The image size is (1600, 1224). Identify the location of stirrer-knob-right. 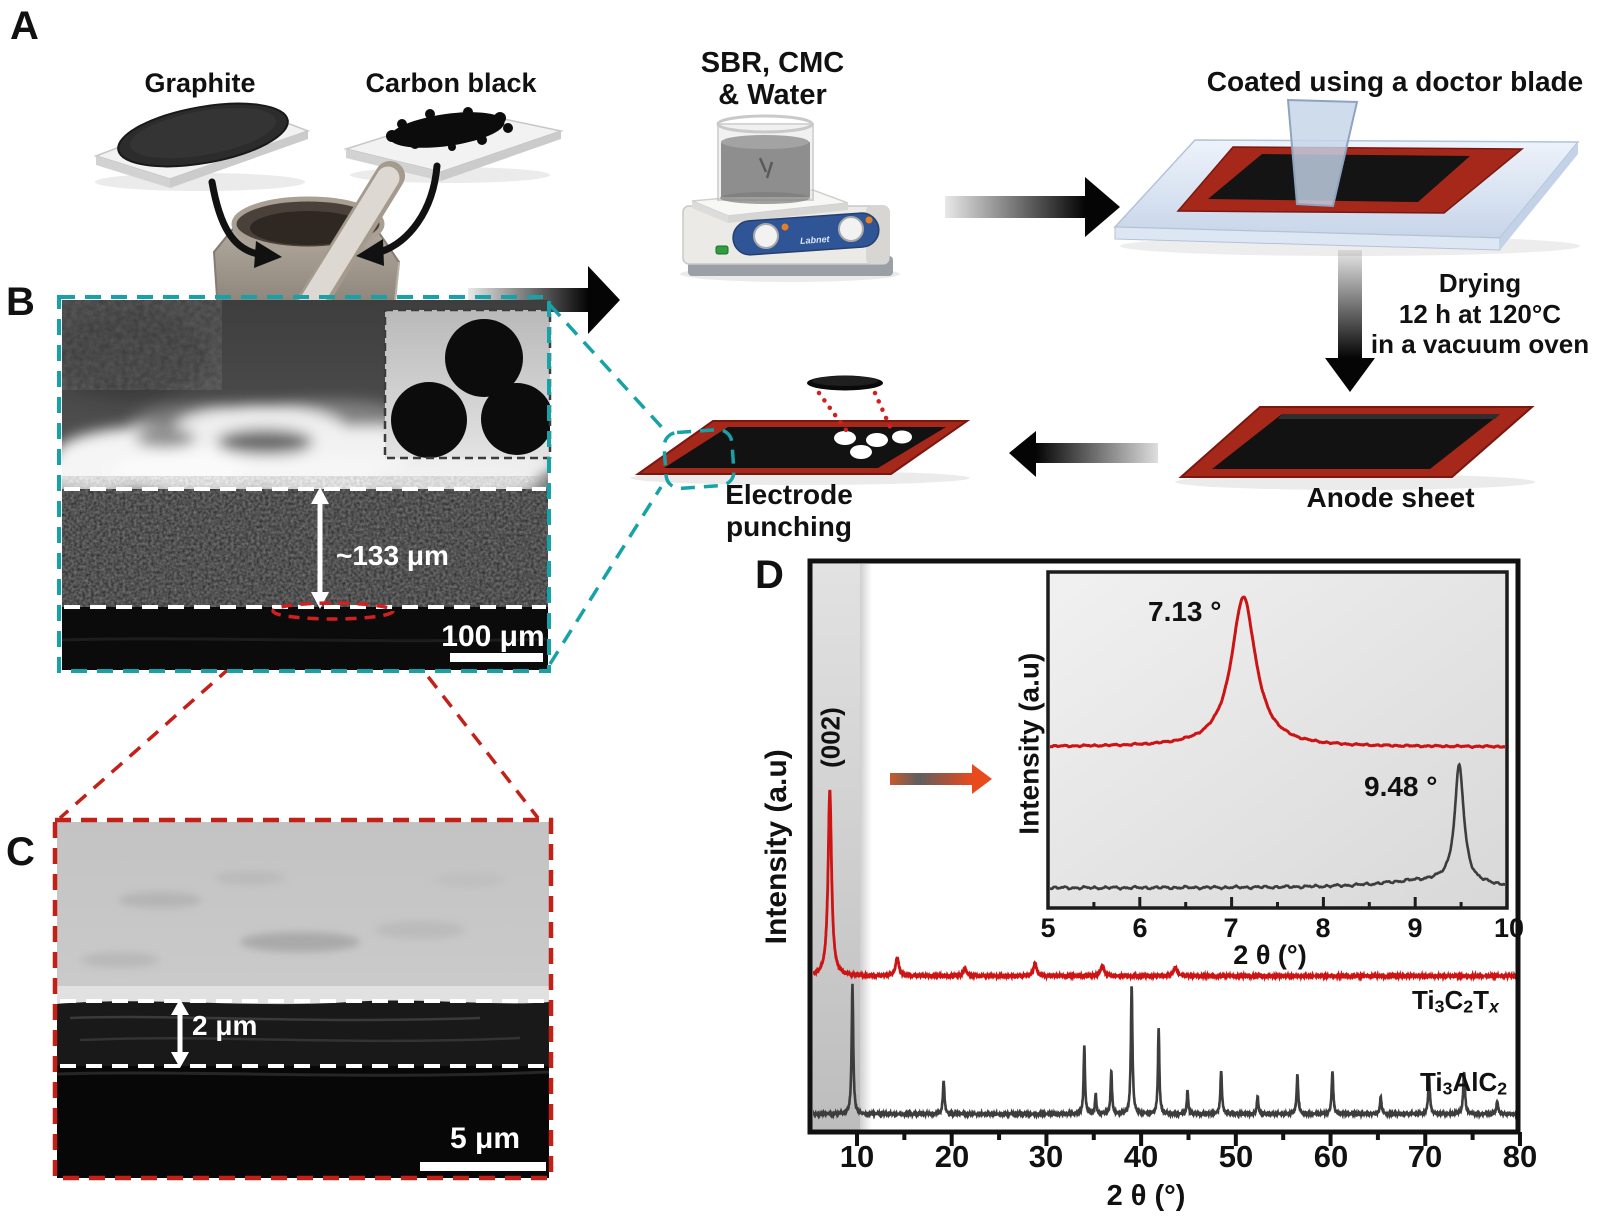
(851, 229).